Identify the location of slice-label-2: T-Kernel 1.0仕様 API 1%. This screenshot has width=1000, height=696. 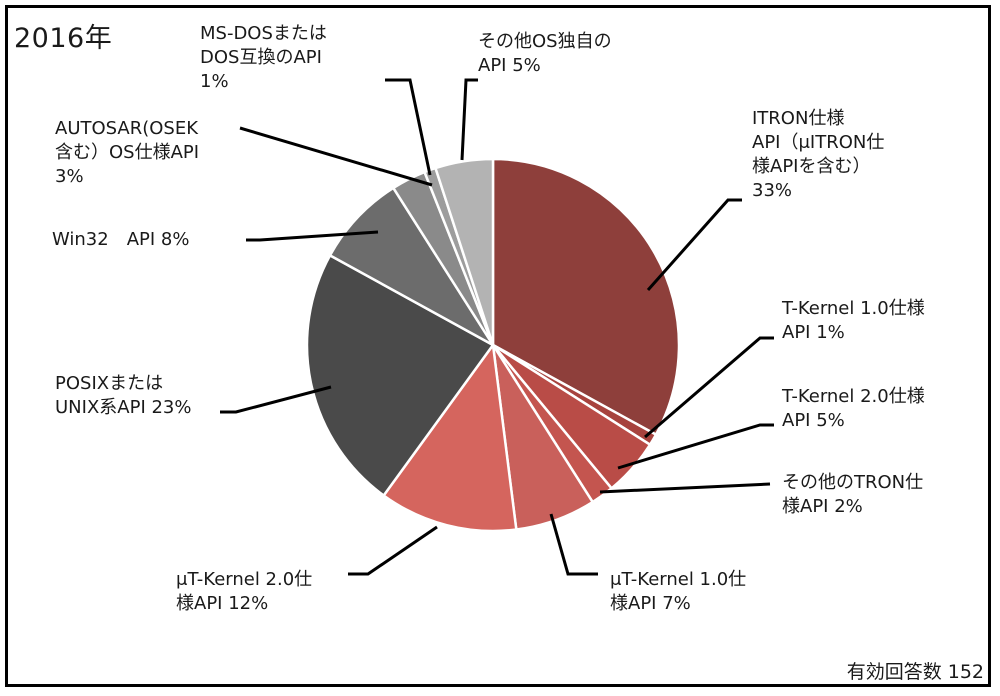
(853, 321).